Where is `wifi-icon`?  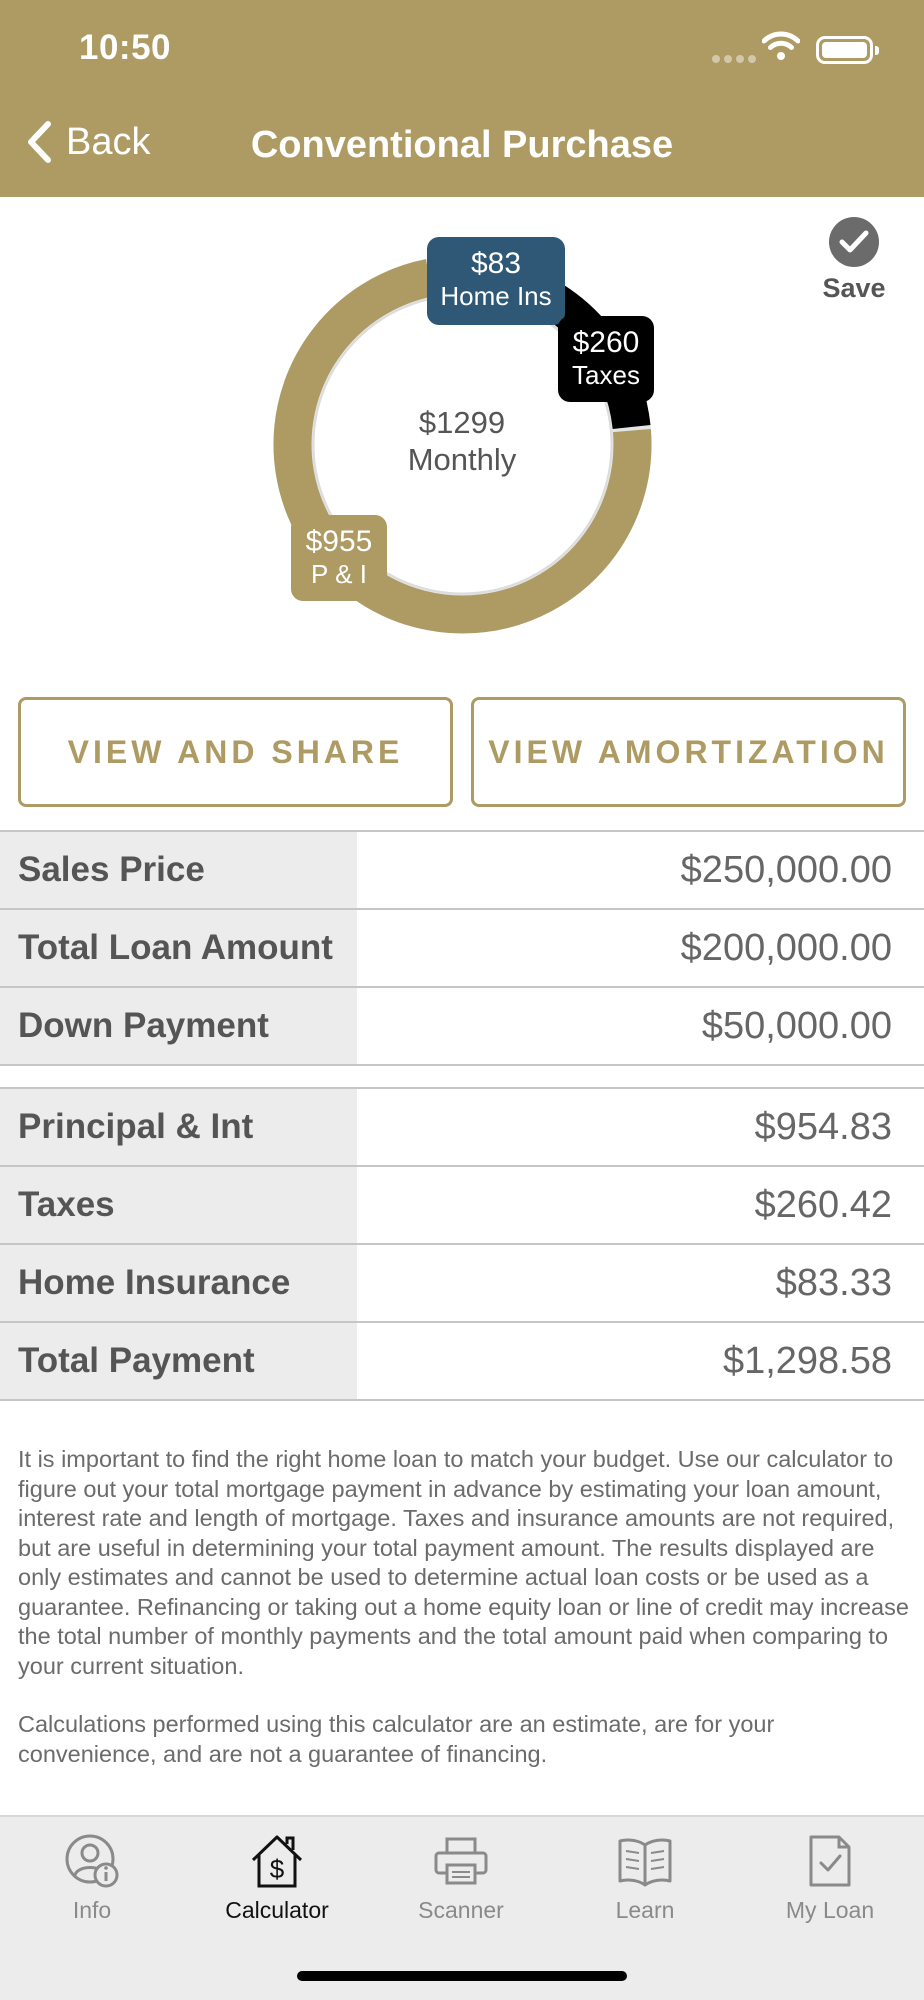 wifi-icon is located at coordinates (781, 45).